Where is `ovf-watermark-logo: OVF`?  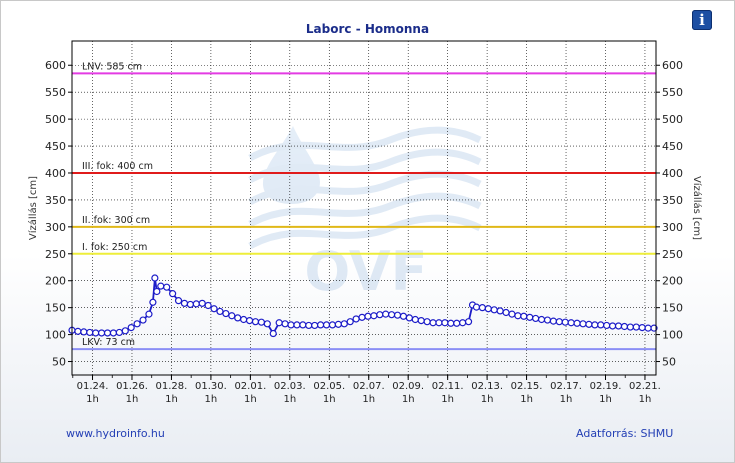 ovf-watermark-logo: OVF is located at coordinates (365, 214).